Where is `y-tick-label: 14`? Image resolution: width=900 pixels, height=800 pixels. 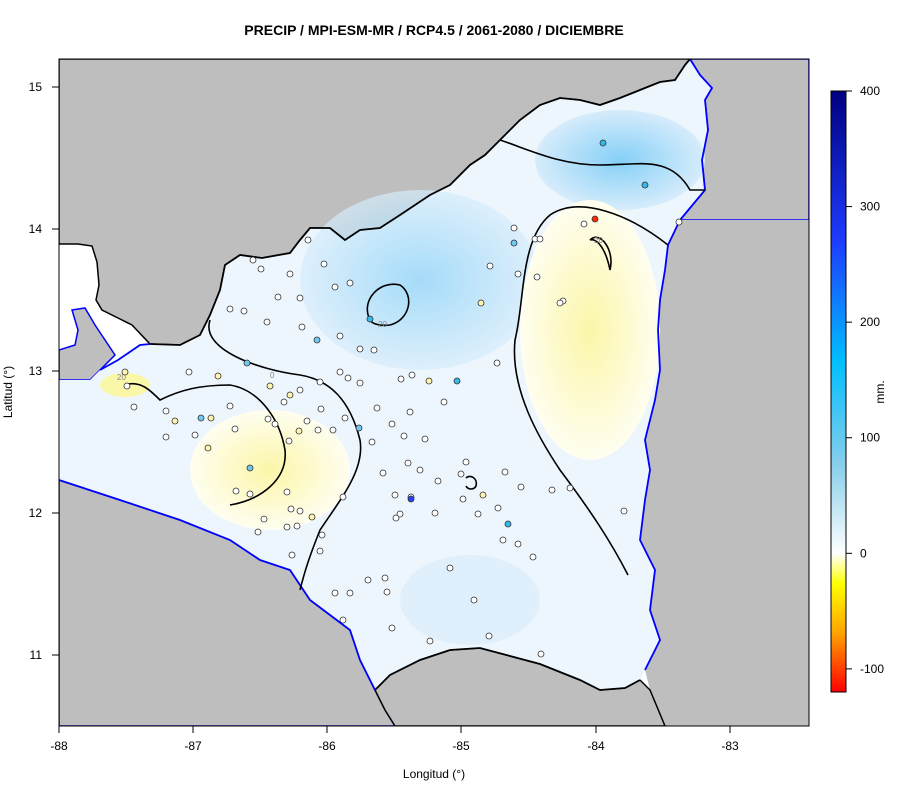
y-tick-label: 14 is located at coordinates (36, 229).